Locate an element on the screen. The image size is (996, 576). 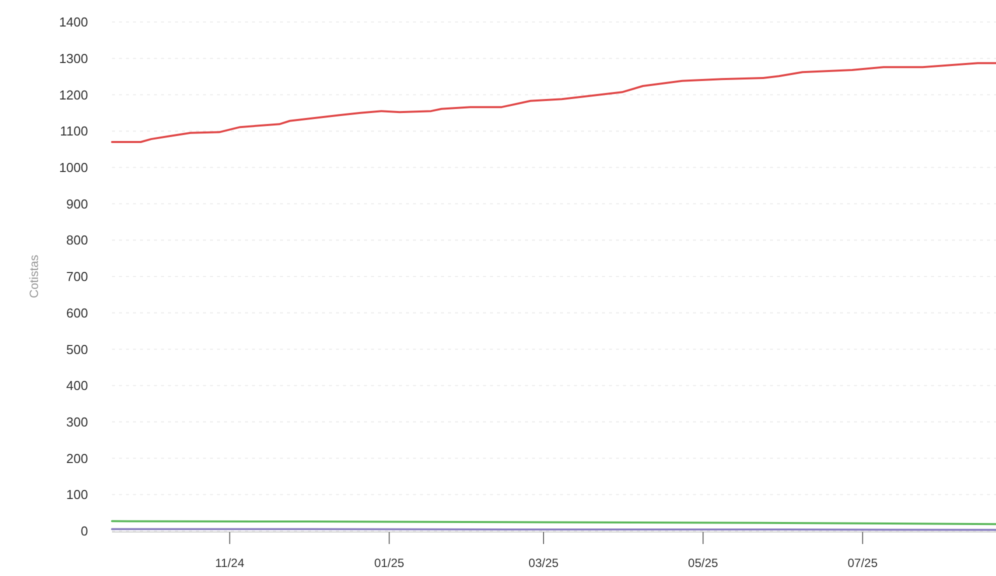
y-tick-label: 200 is located at coordinates (77, 458).